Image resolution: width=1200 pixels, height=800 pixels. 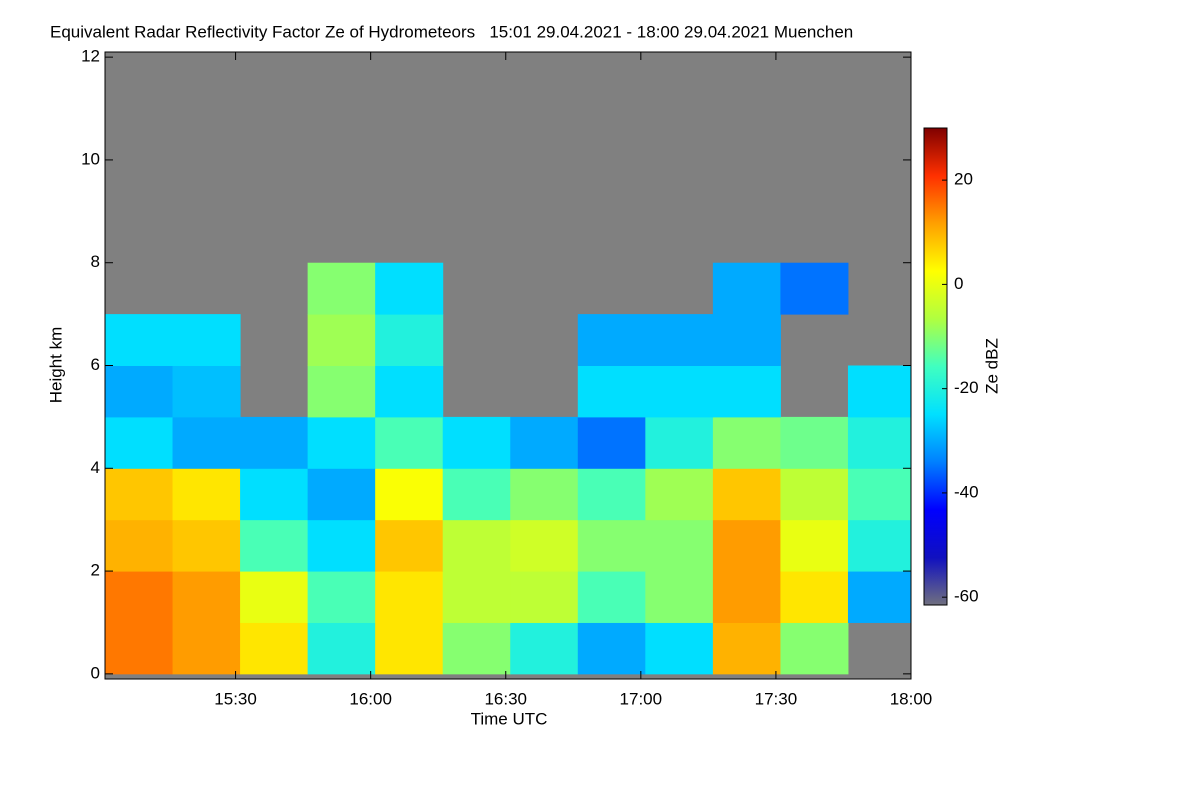 What do you see at coordinates (95, 570) in the screenshot?
I see `y-tick-label: 2` at bounding box center [95, 570].